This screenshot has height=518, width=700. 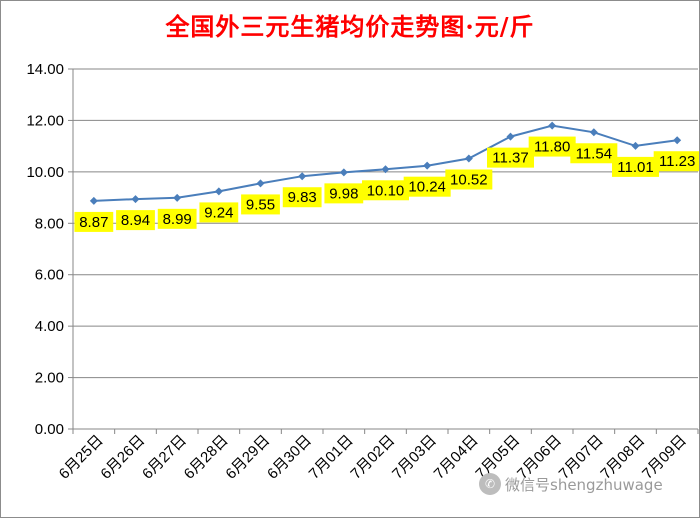 I want to click on x-tick-label: 6月27日, so click(x=164, y=457).